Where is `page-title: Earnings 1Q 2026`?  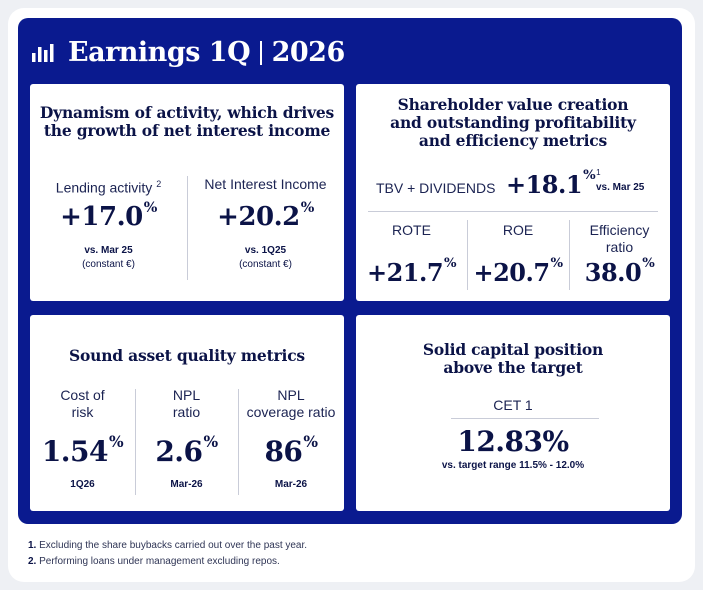 page-title: Earnings 1Q 2026 is located at coordinates (206, 52).